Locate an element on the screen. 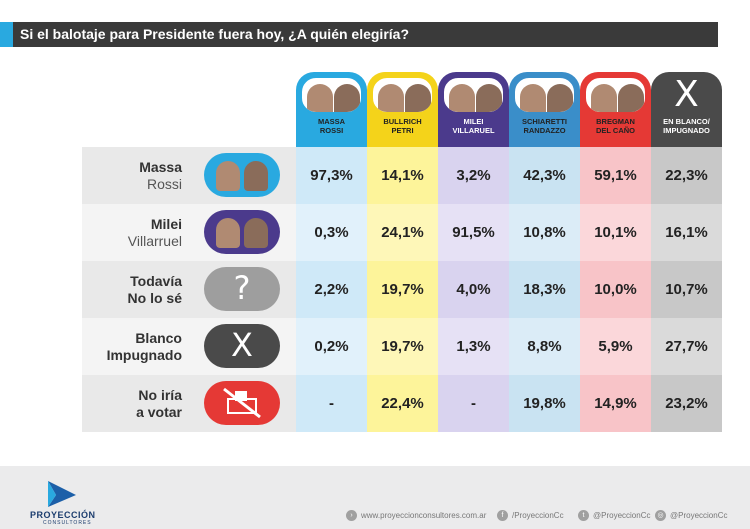 This screenshot has height=529, width=750. question-icon: ? is located at coordinates (242, 289).